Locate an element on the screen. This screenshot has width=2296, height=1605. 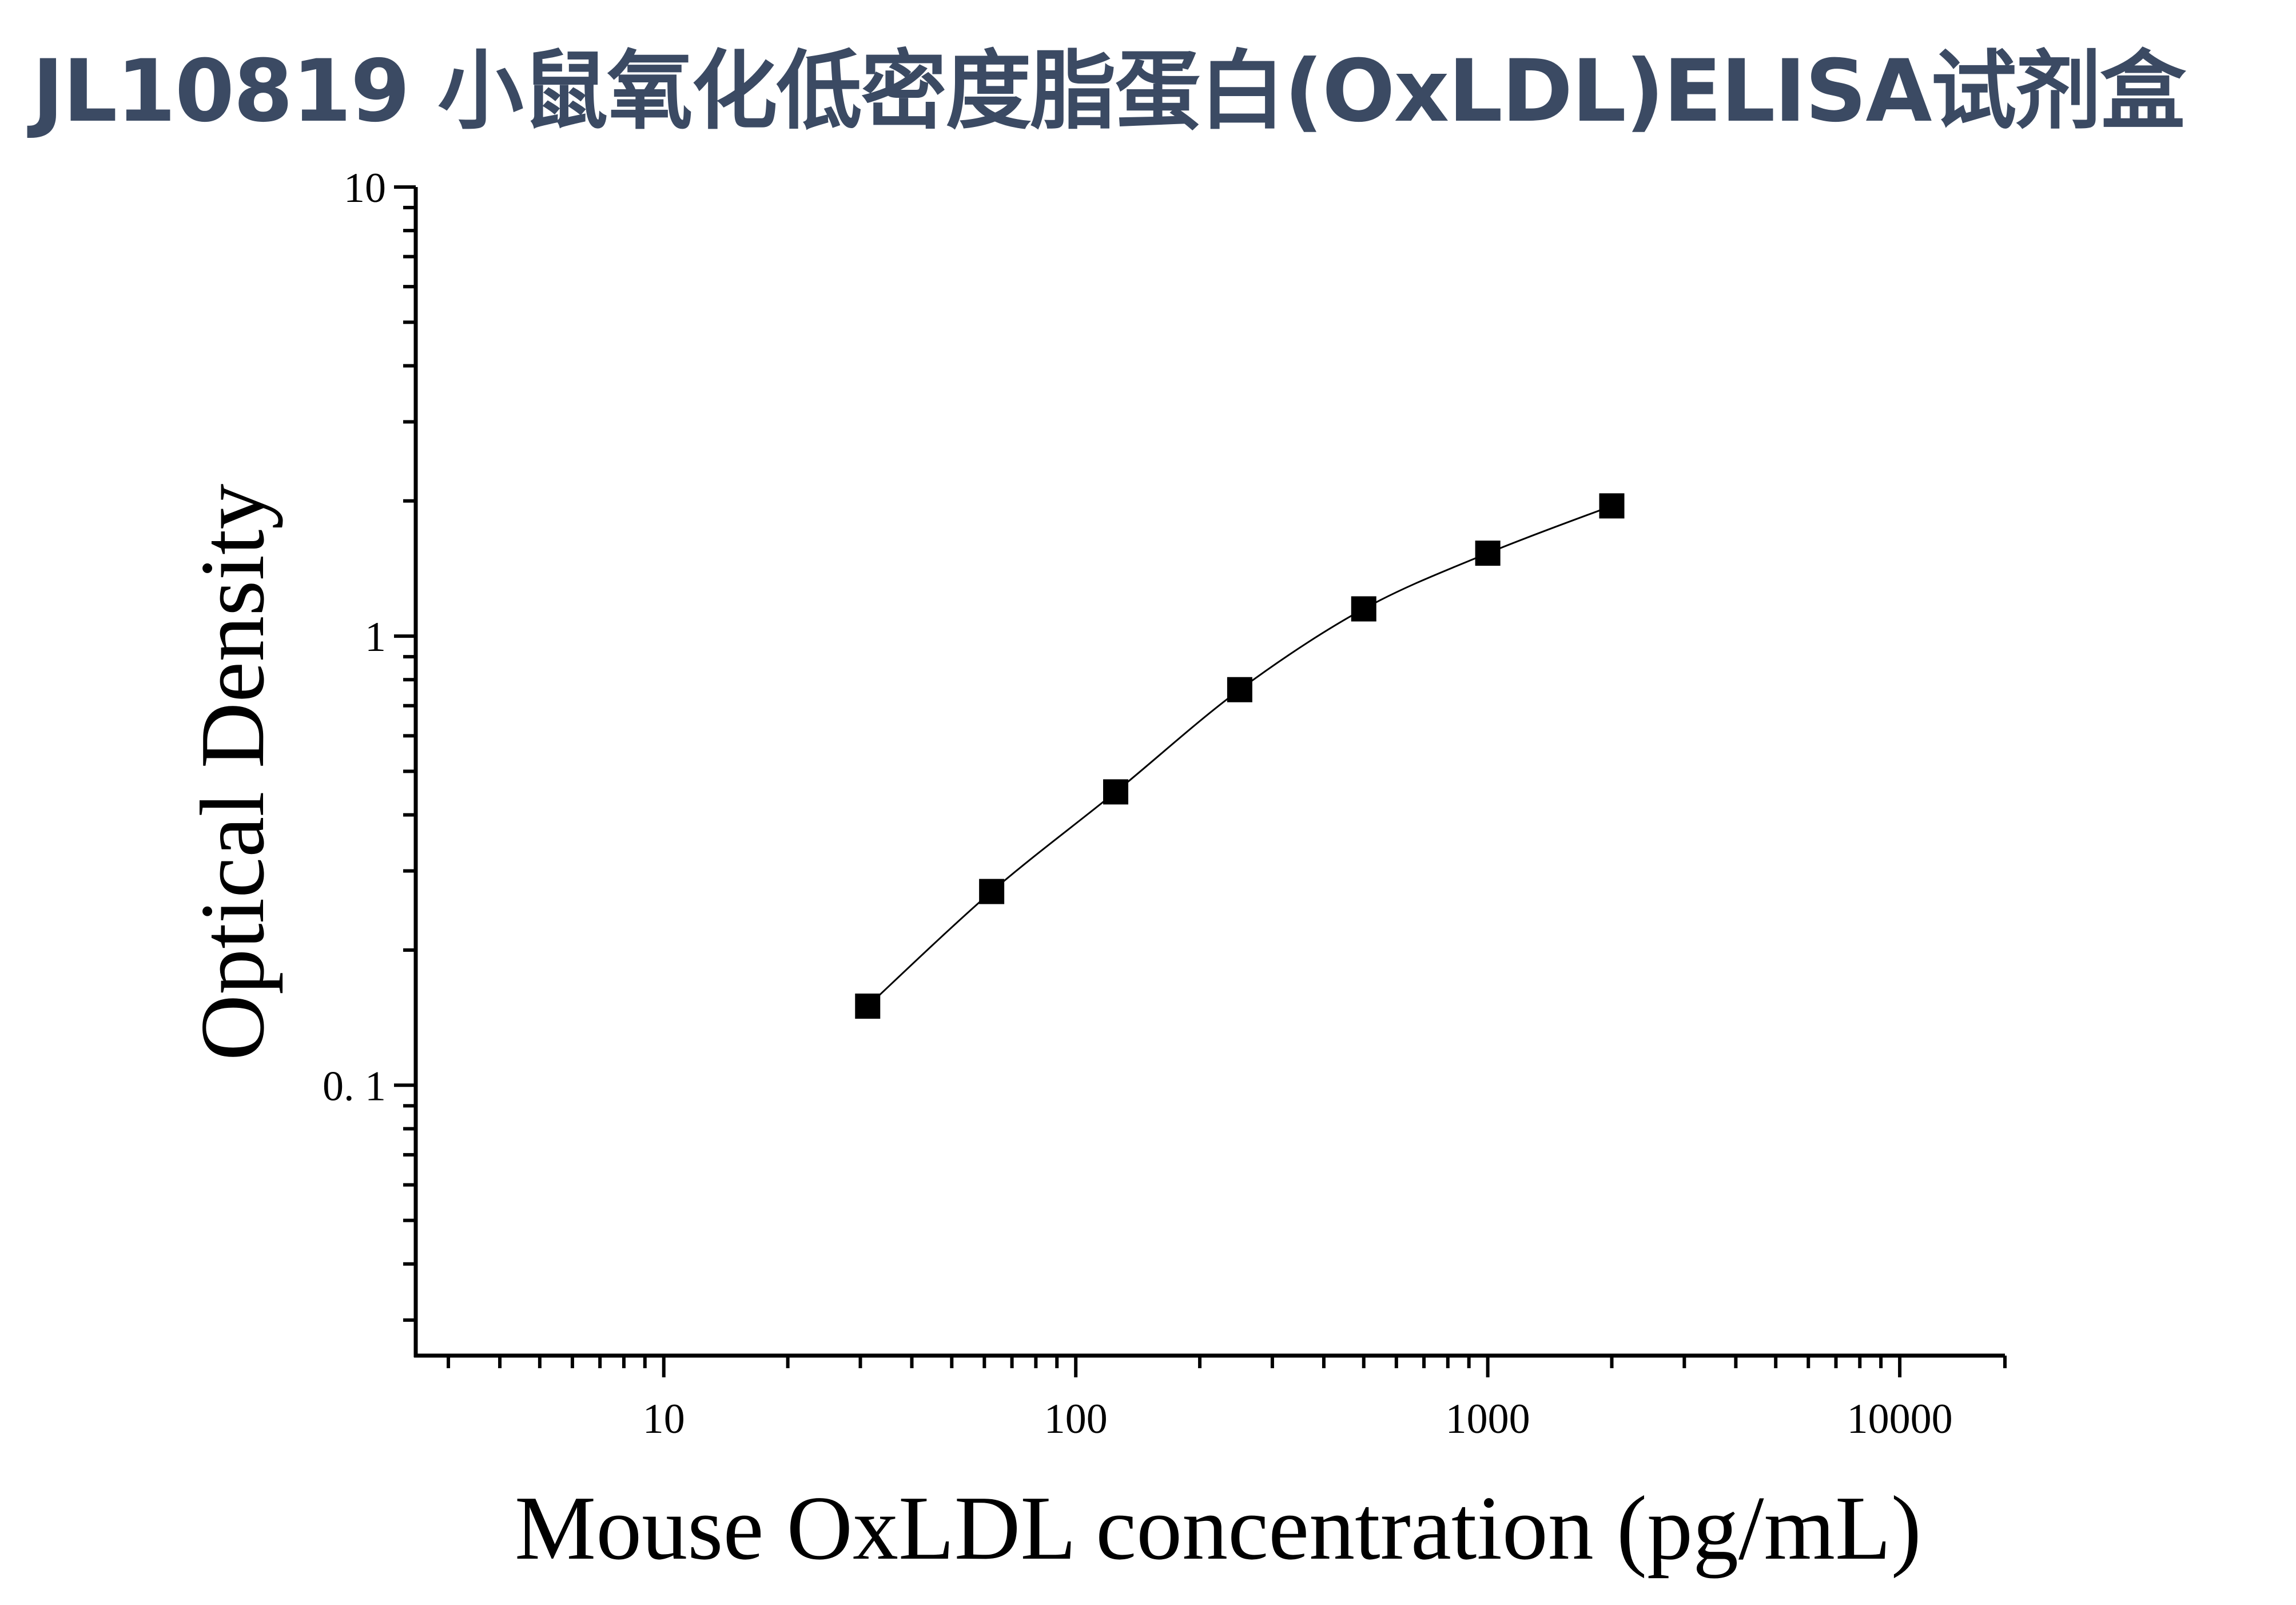
x-tick-label: 10000 is located at coordinates (1900, 1419).